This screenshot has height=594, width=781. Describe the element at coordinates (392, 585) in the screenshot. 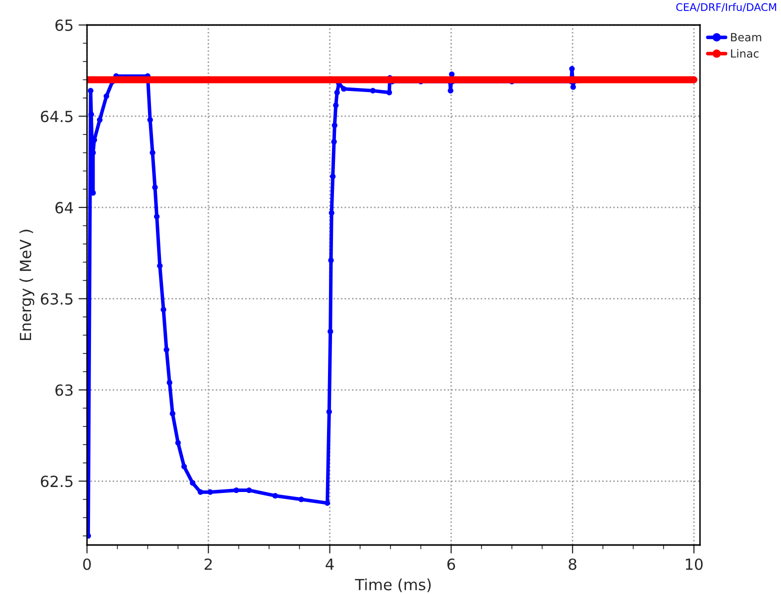

I see `x-axis-title: Time (ms)` at that location.